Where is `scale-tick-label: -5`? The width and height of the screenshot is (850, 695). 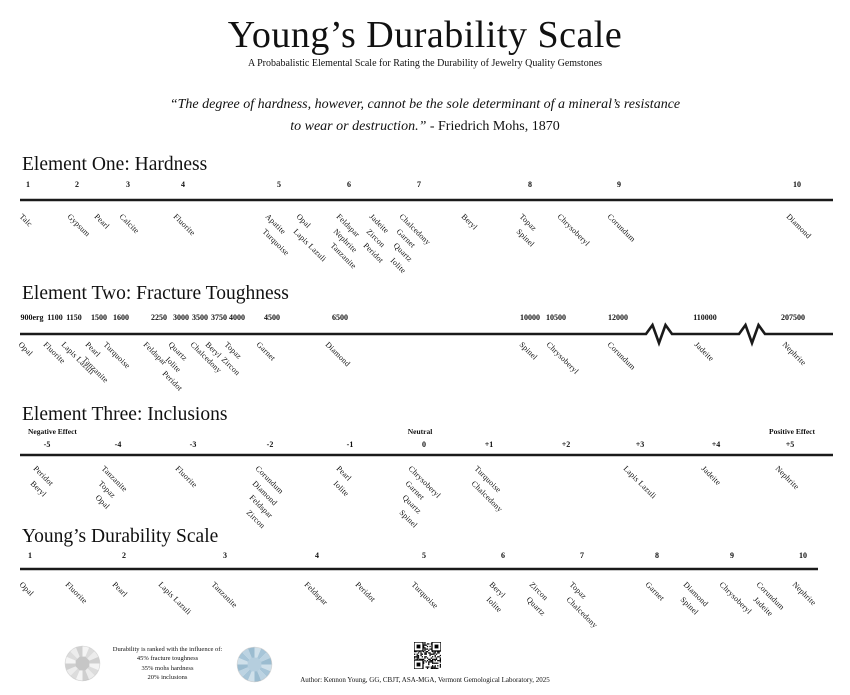
scale-tick-label: -5 is located at coordinates (47, 444).